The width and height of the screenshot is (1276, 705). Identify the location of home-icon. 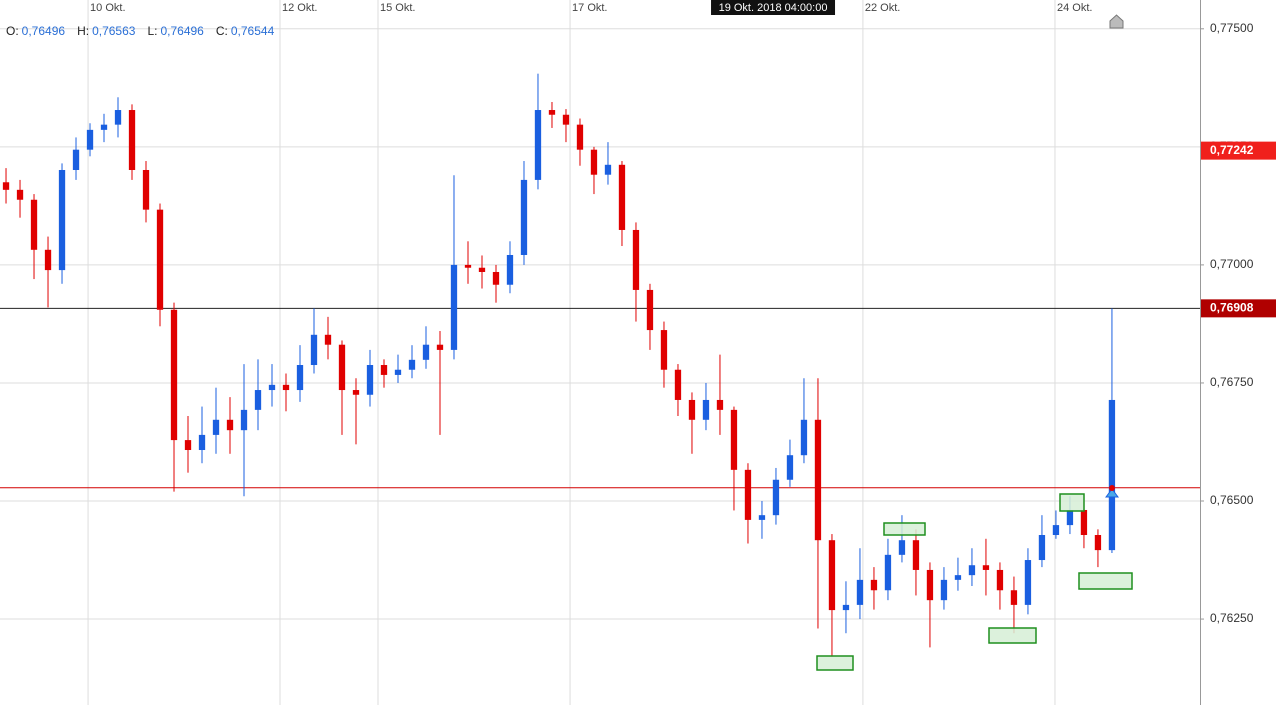
(1116, 21).